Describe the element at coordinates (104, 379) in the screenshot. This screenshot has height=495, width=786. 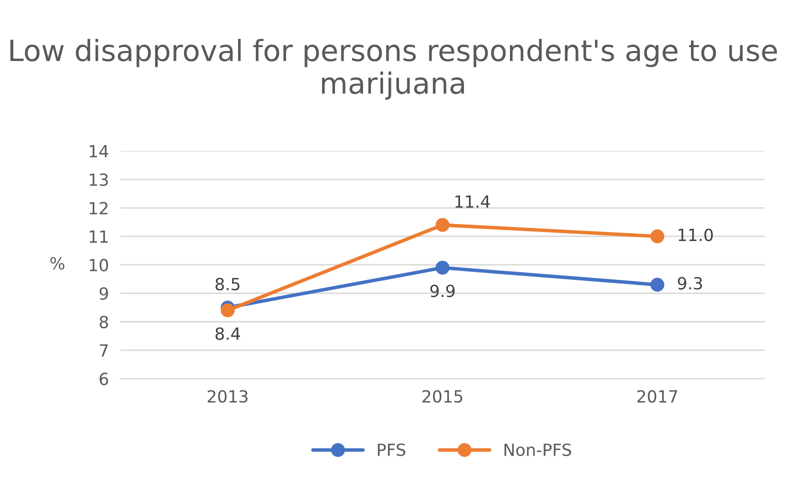
I see `y-tick-label: 6` at that location.